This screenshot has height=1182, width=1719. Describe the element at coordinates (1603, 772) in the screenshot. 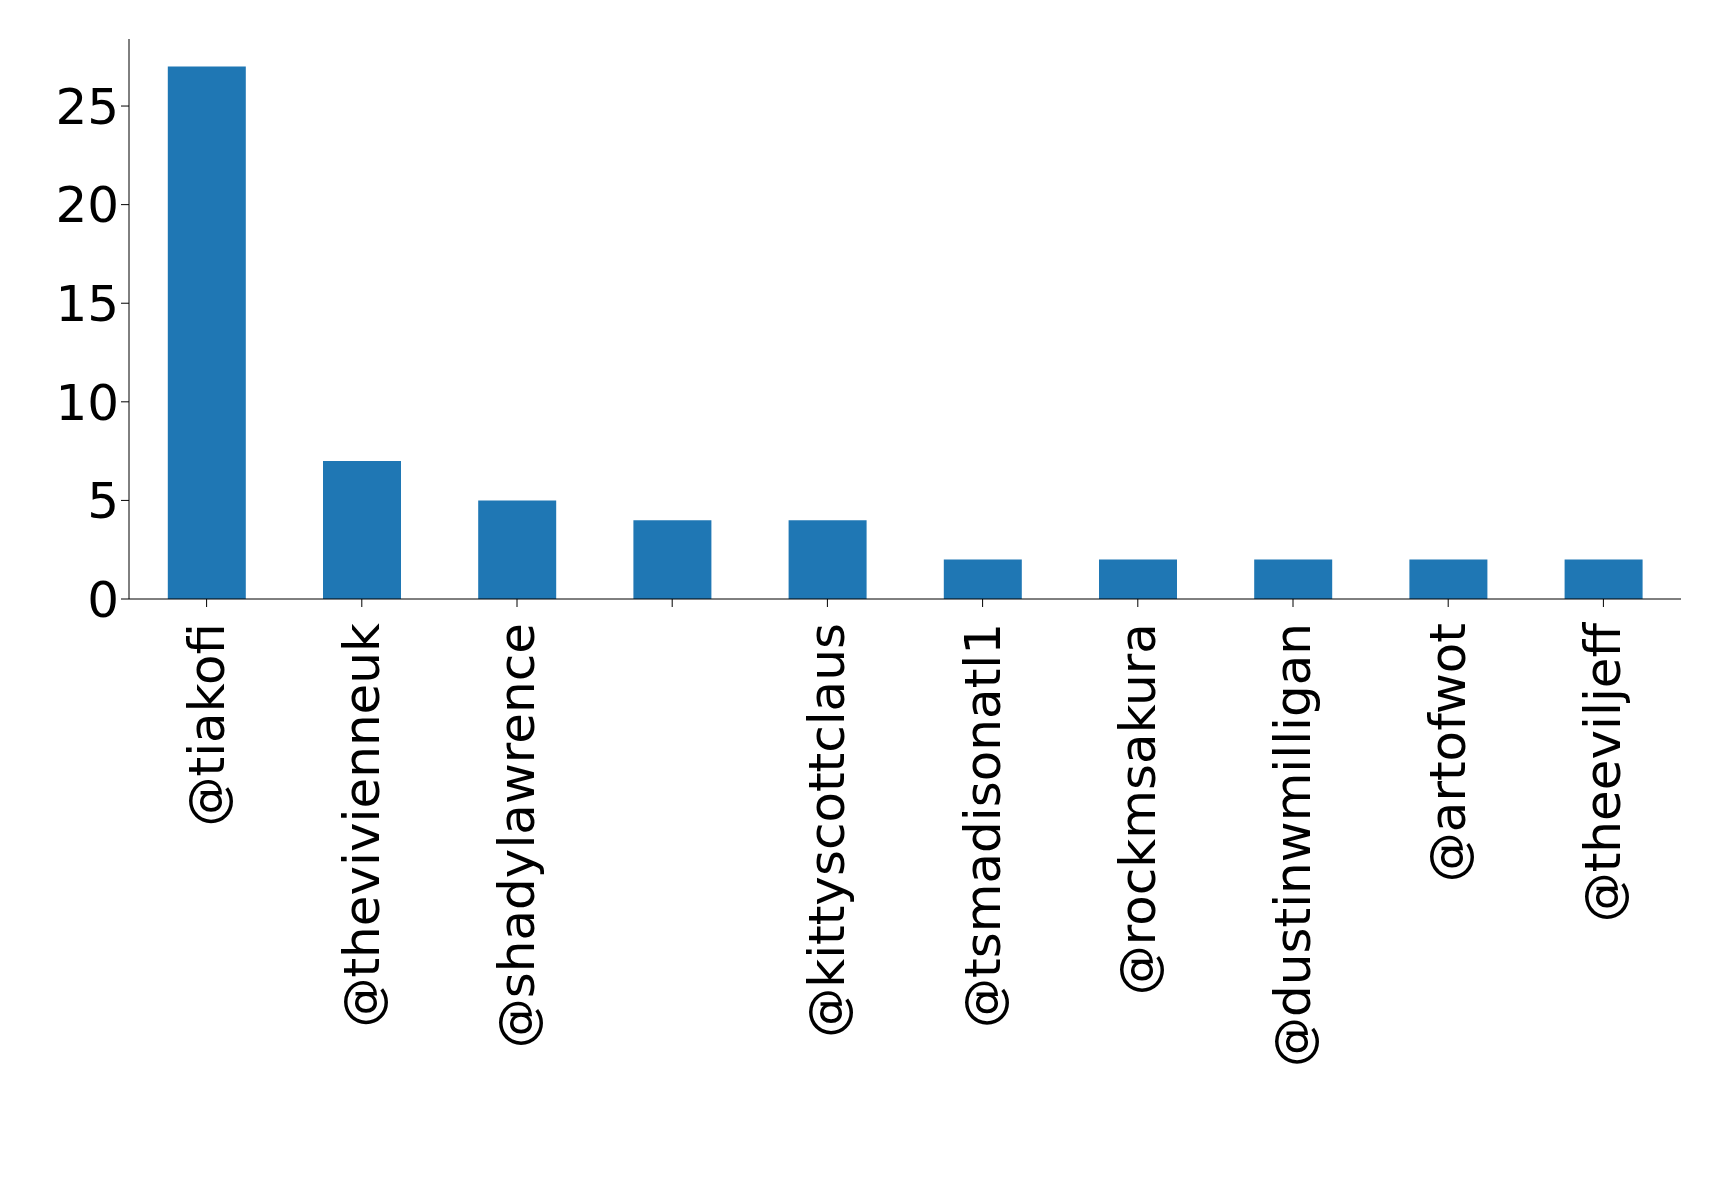

I see `x-tick-label: @theeviljeff` at that location.